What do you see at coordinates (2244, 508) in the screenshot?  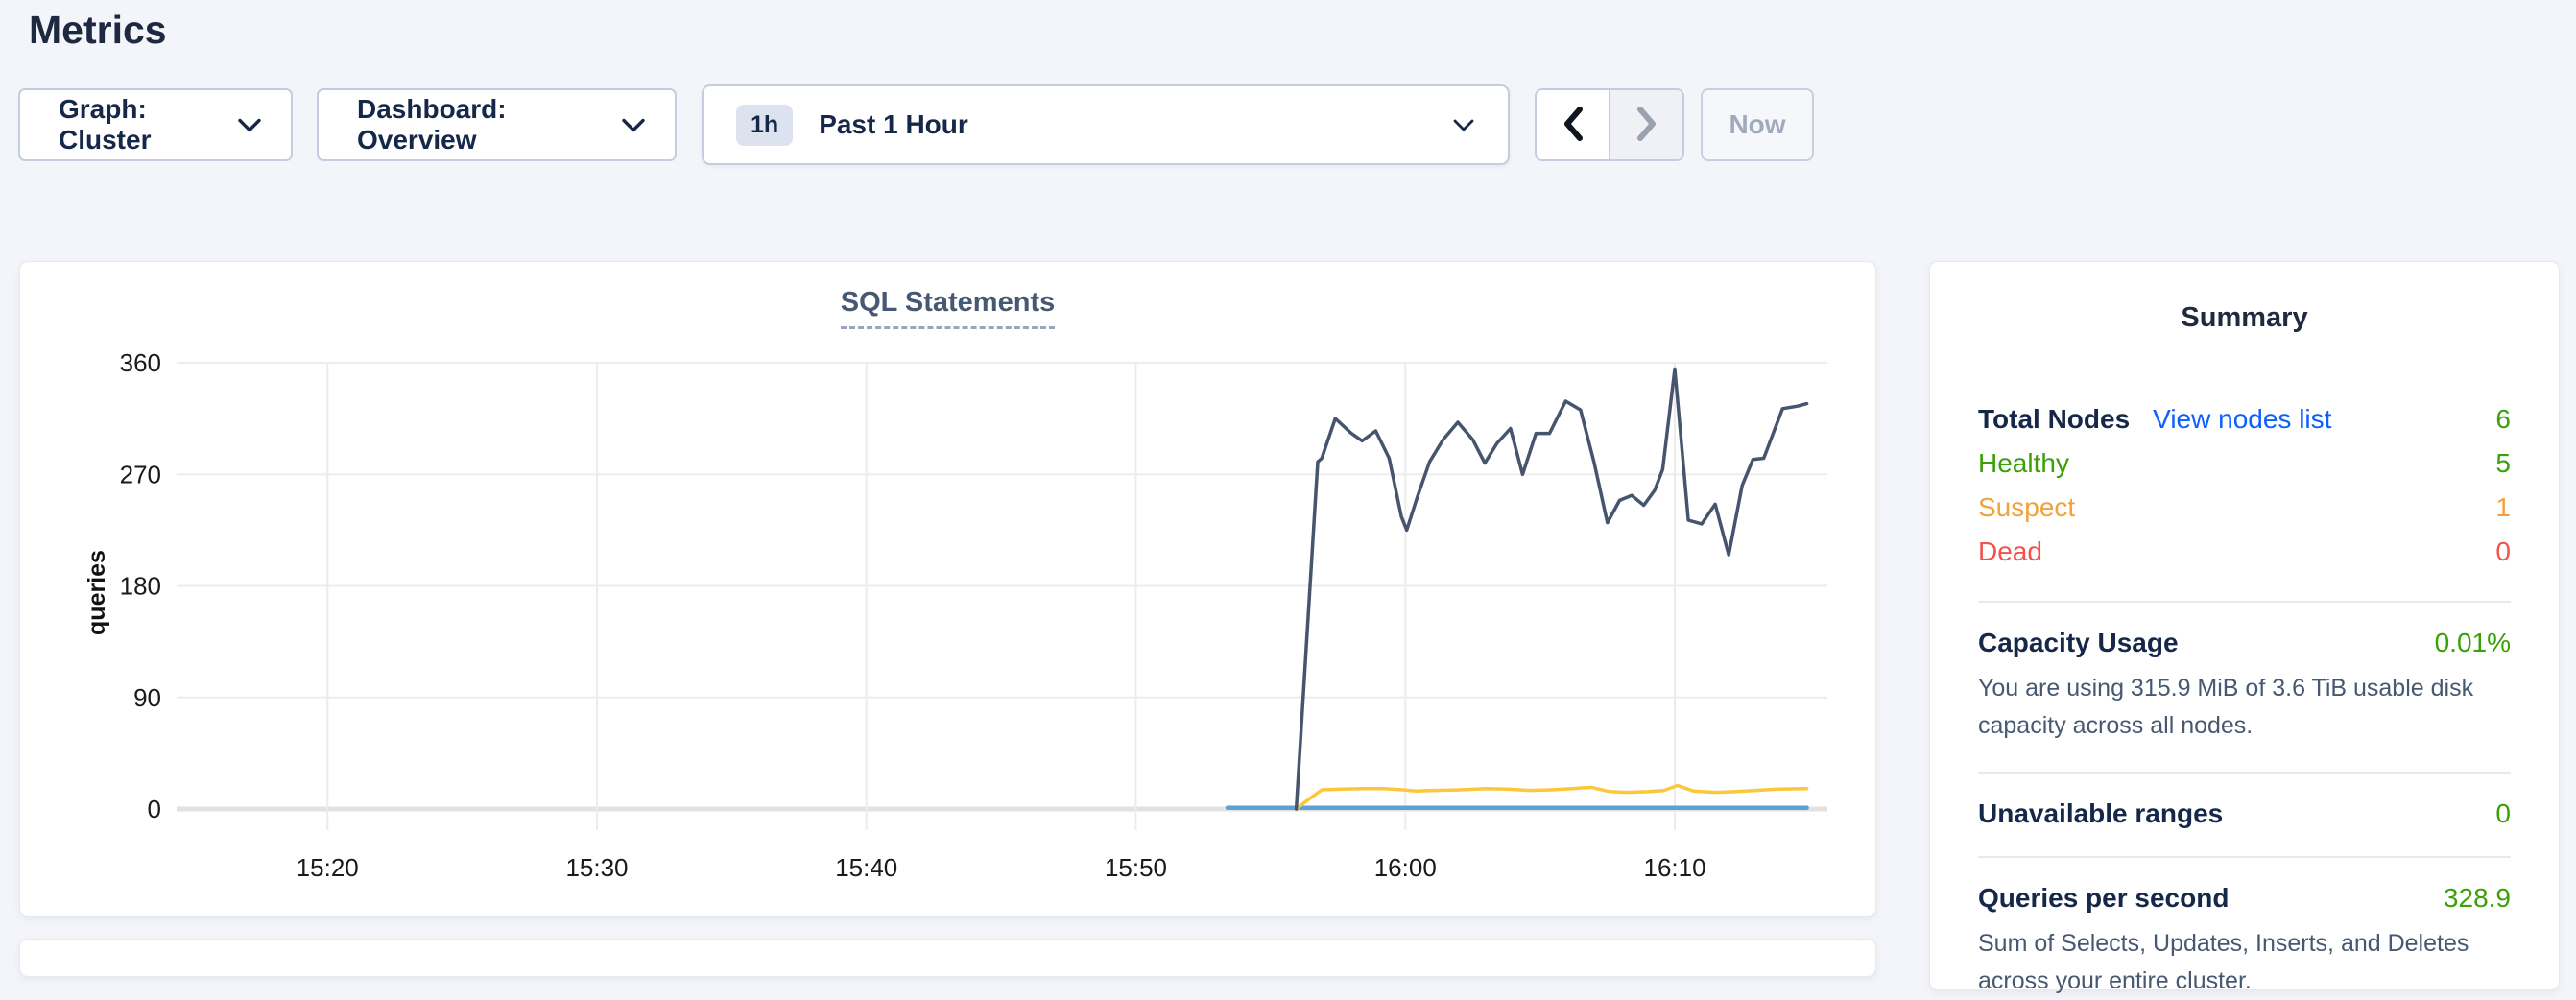 I see `suspect-nodes-row: Suspect 1` at bounding box center [2244, 508].